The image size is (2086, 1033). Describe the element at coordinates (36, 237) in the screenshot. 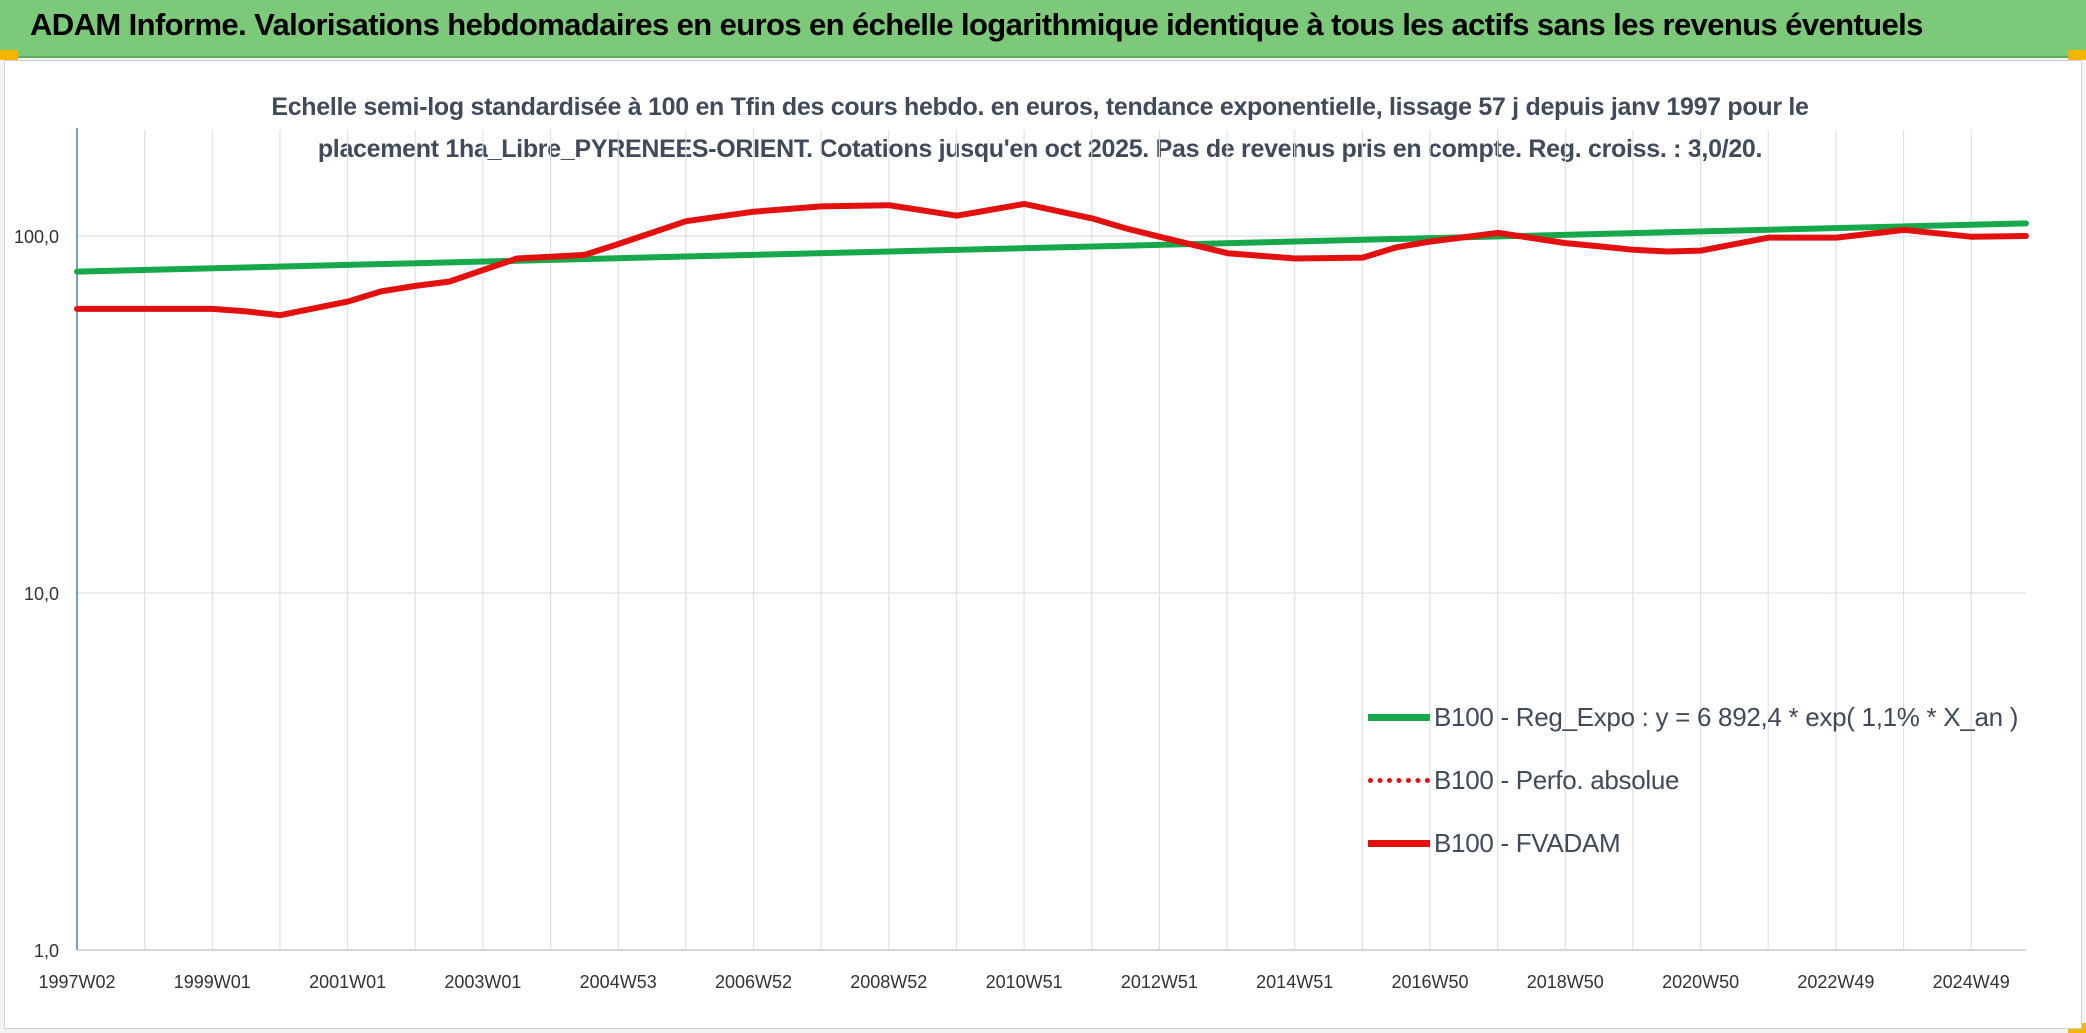

I see `y-tick-label: 100,0` at that location.